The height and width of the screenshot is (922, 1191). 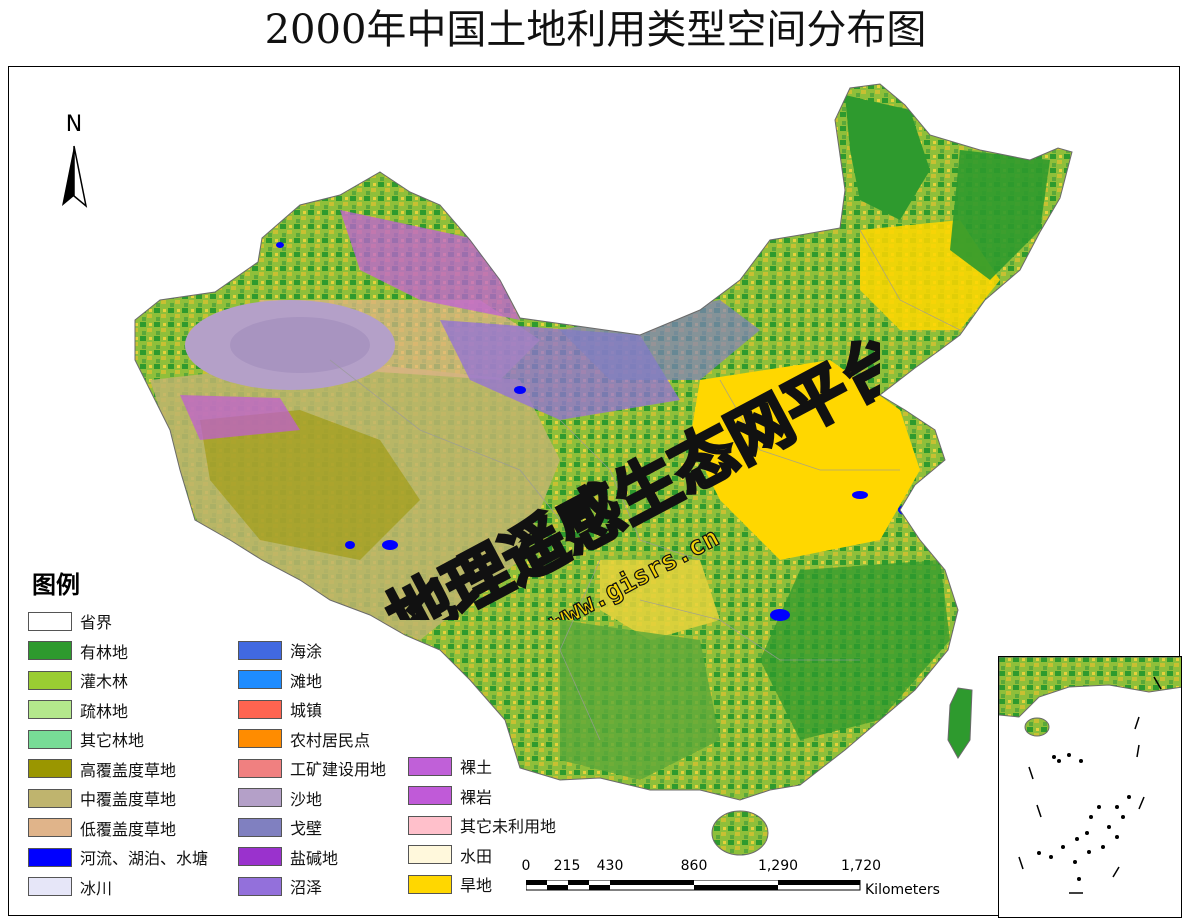 I want to click on legend-label: 河流、湖泊、水塘, so click(x=144, y=858).